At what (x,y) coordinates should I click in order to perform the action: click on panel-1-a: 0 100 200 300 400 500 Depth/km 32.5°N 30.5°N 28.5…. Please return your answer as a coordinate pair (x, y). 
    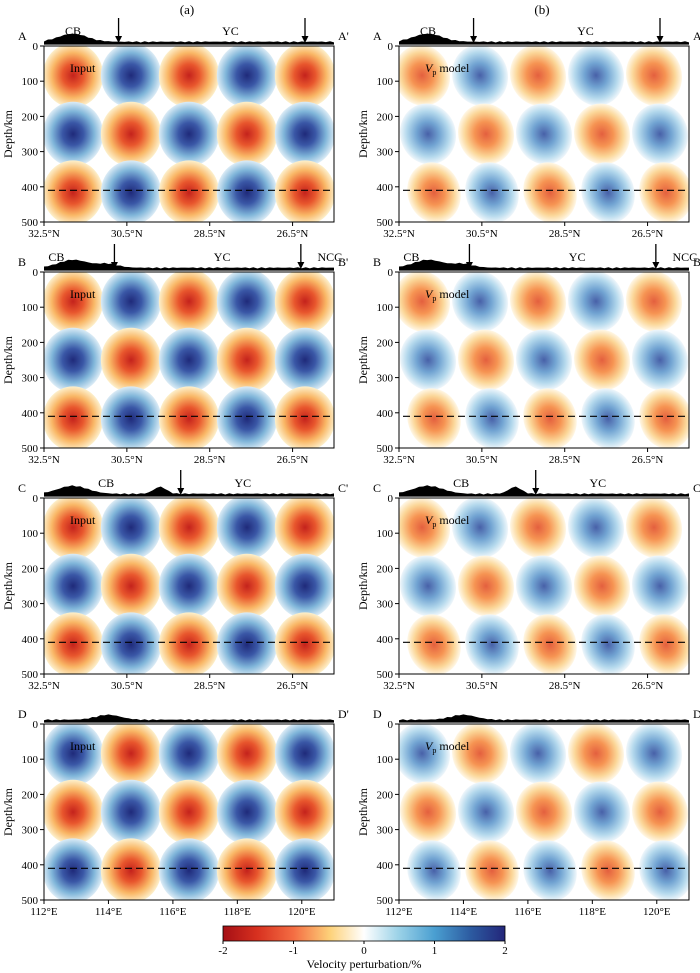
    Looking at the image, I should click on (175, 129).